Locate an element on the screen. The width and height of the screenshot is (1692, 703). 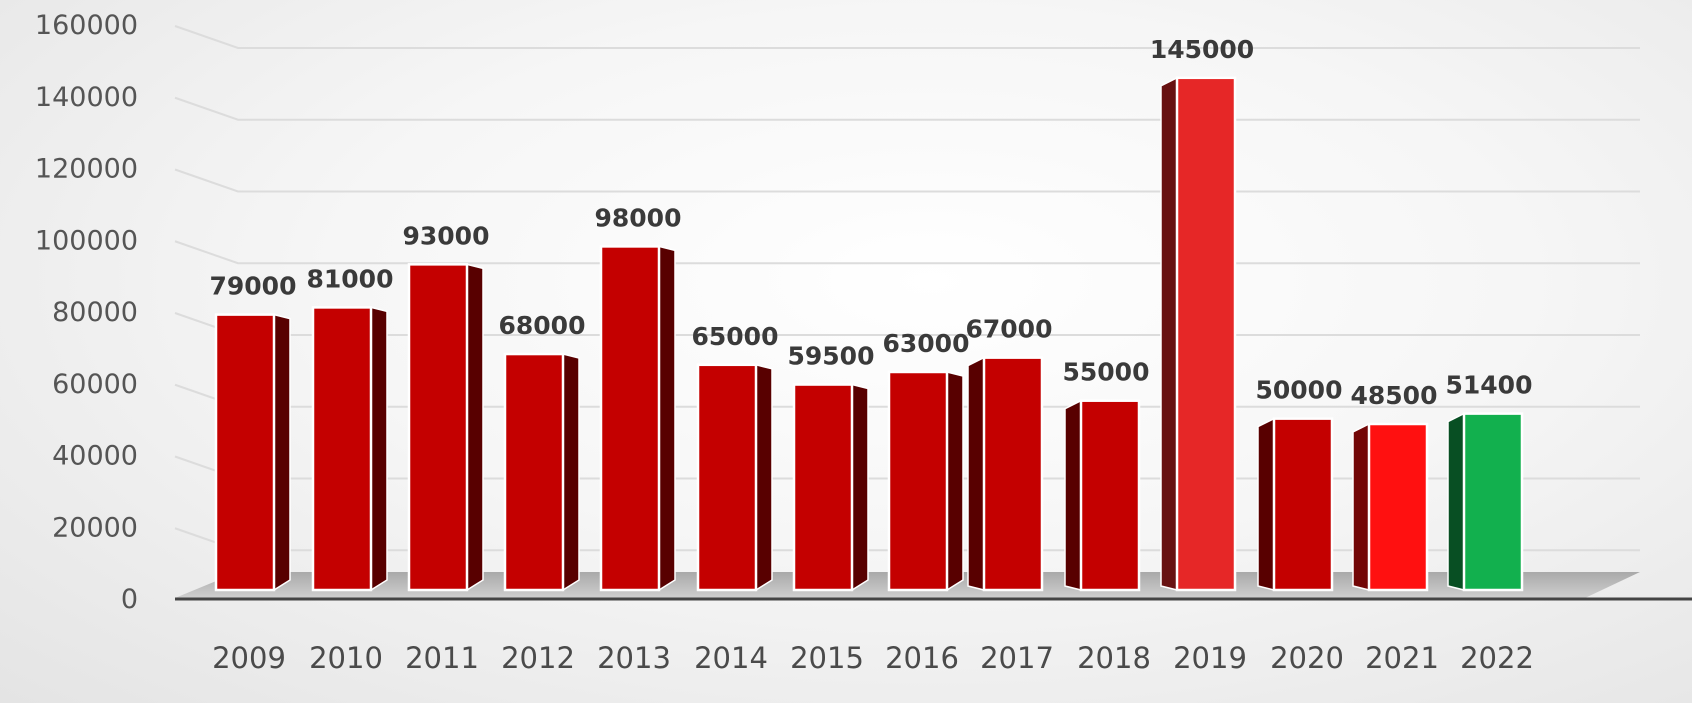
x-tick-label: 2015 is located at coordinates (827, 658).